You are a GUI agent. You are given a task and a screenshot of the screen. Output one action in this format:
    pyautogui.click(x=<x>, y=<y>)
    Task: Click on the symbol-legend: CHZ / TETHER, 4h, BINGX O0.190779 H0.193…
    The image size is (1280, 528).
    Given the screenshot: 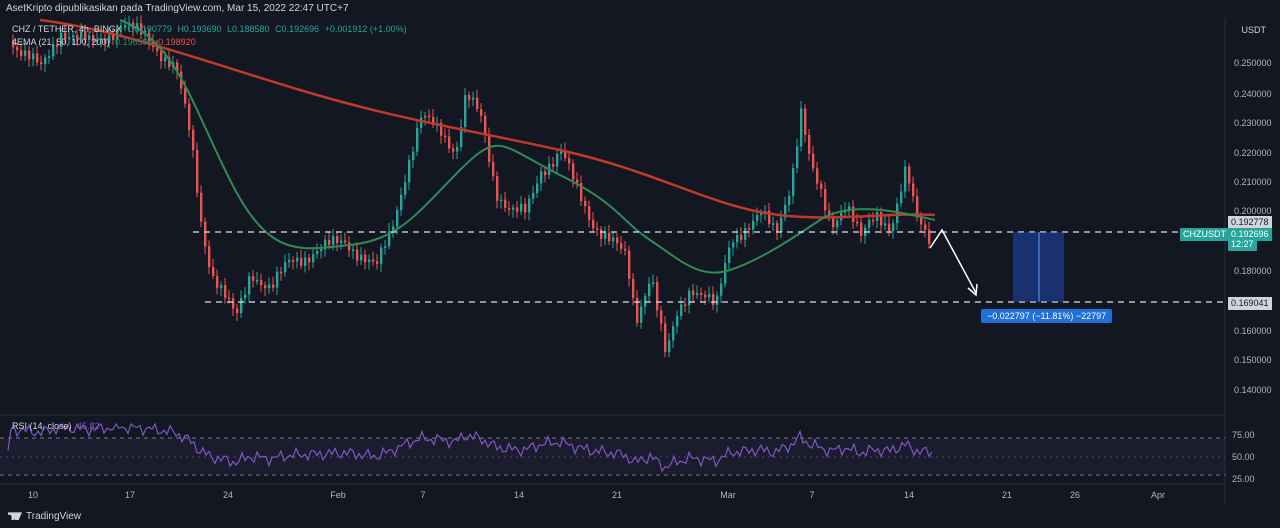 What is the action you would take?
    pyautogui.click(x=211, y=29)
    